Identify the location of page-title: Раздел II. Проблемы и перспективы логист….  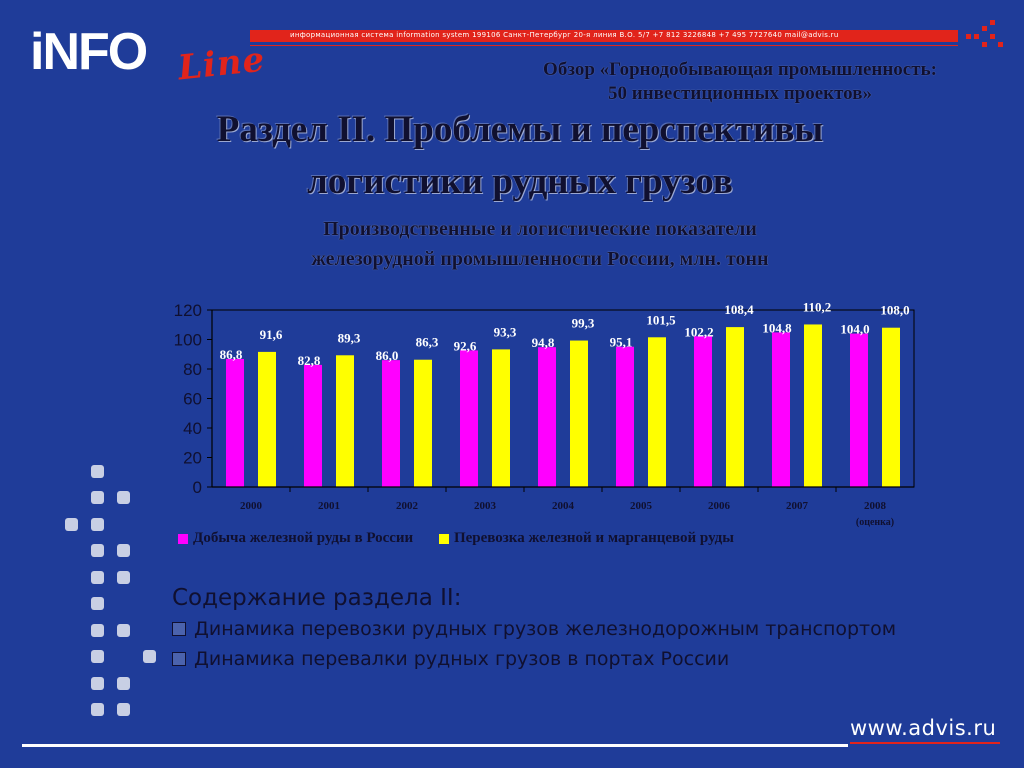
(520, 156).